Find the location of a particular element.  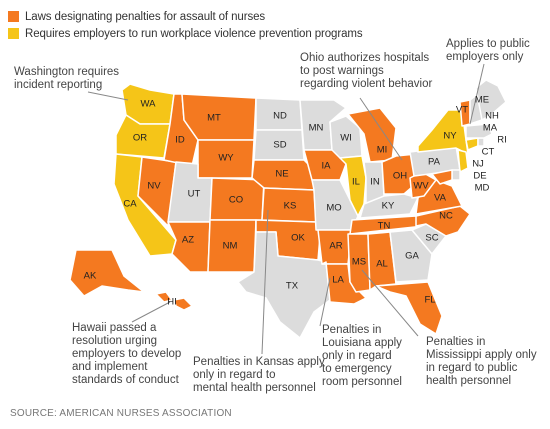

state-LA is located at coordinates (344, 283).